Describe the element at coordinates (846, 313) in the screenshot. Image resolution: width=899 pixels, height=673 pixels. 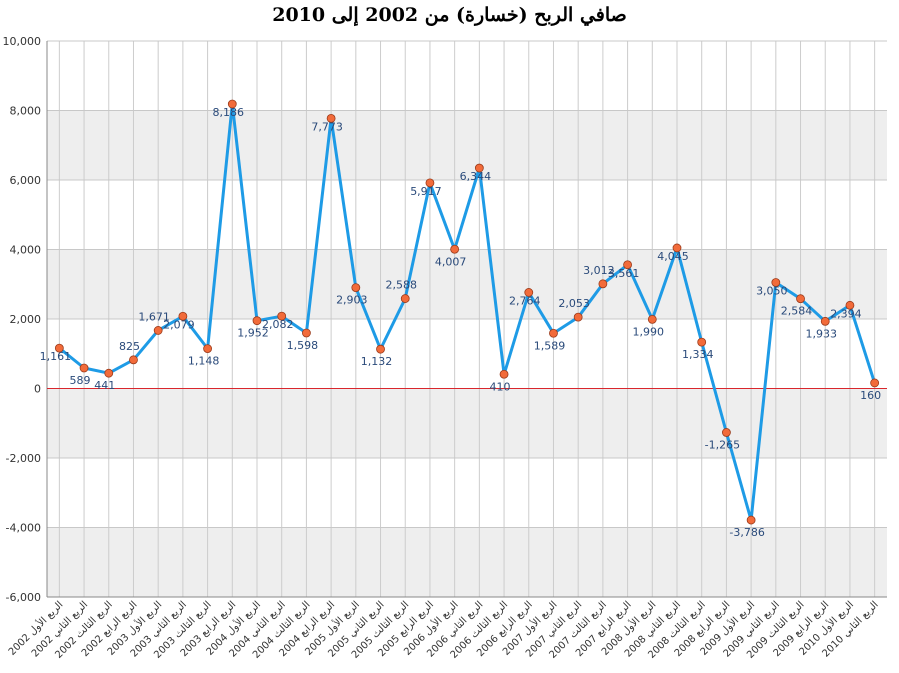
I see `data-label: 2,394` at that location.